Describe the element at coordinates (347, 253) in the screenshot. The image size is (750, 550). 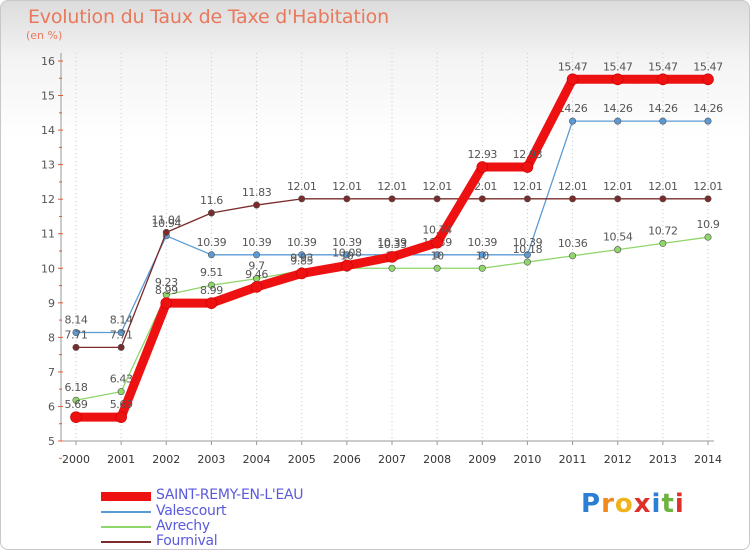
I see `data-label: 10.08` at that location.